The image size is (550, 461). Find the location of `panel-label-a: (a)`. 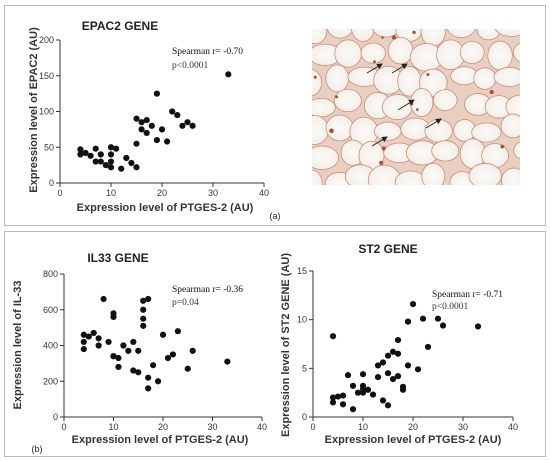

panel-label-a: (a) is located at coordinates (275, 216).